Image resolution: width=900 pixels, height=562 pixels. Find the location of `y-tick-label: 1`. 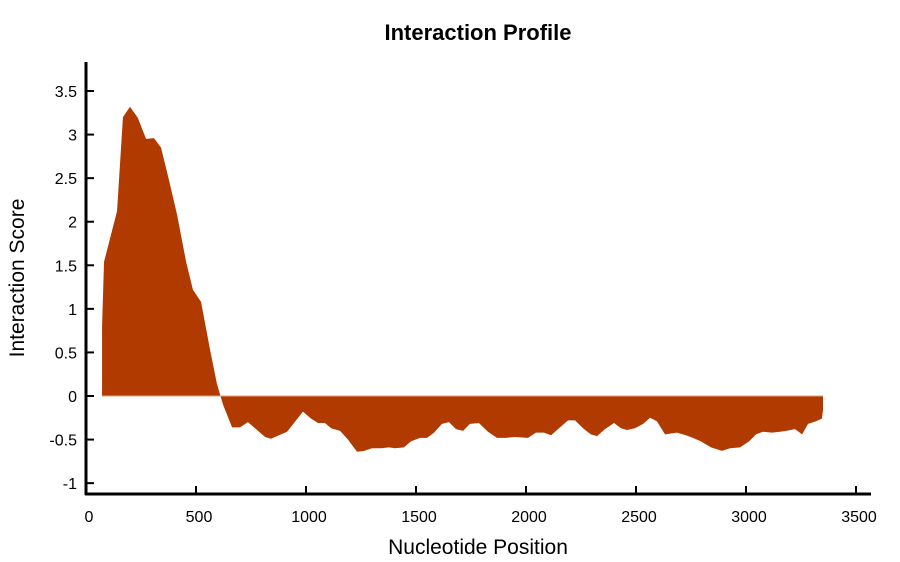

y-tick-label: 1 is located at coordinates (72, 310).